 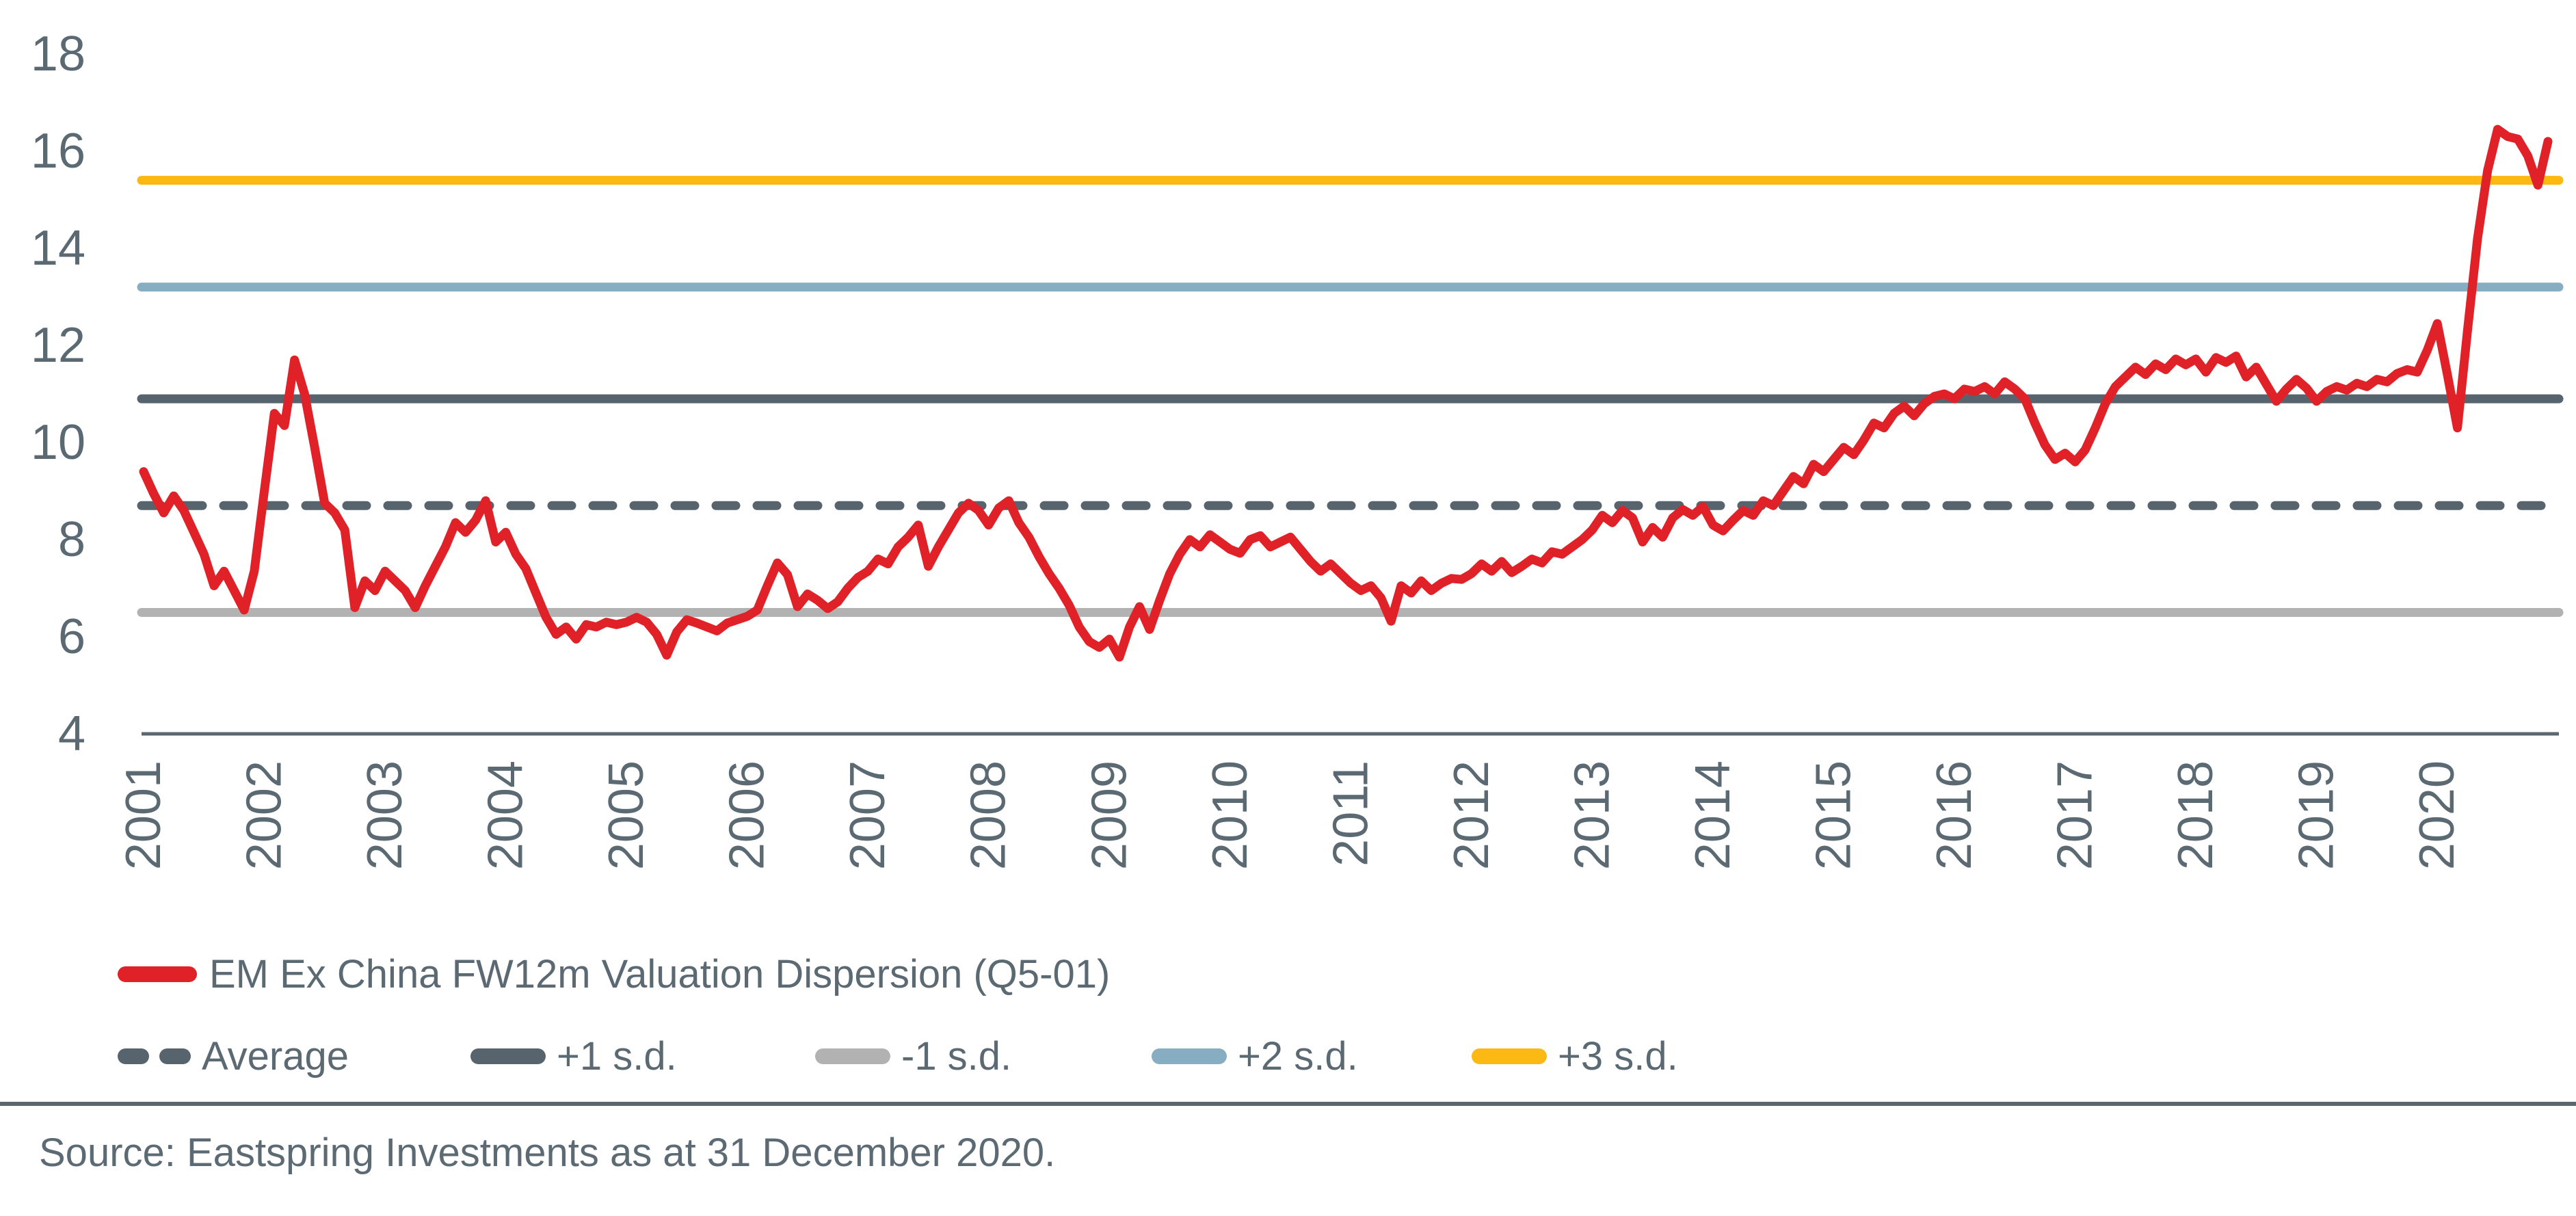 I want to click on x-tick-label: 2007, so click(x=867, y=816).